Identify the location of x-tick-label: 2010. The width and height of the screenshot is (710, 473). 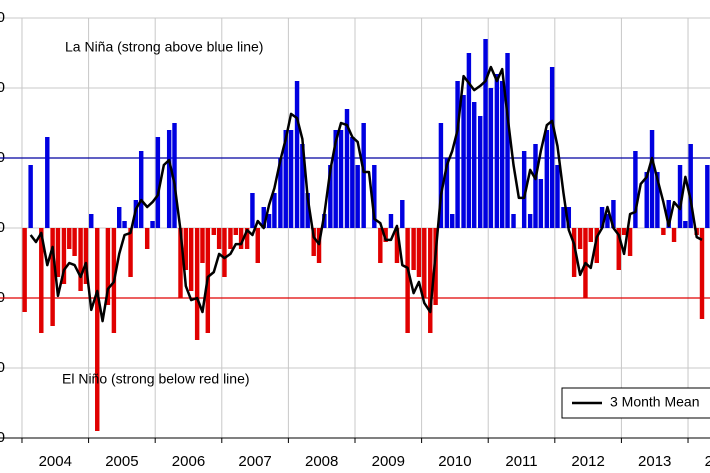
(454, 461).